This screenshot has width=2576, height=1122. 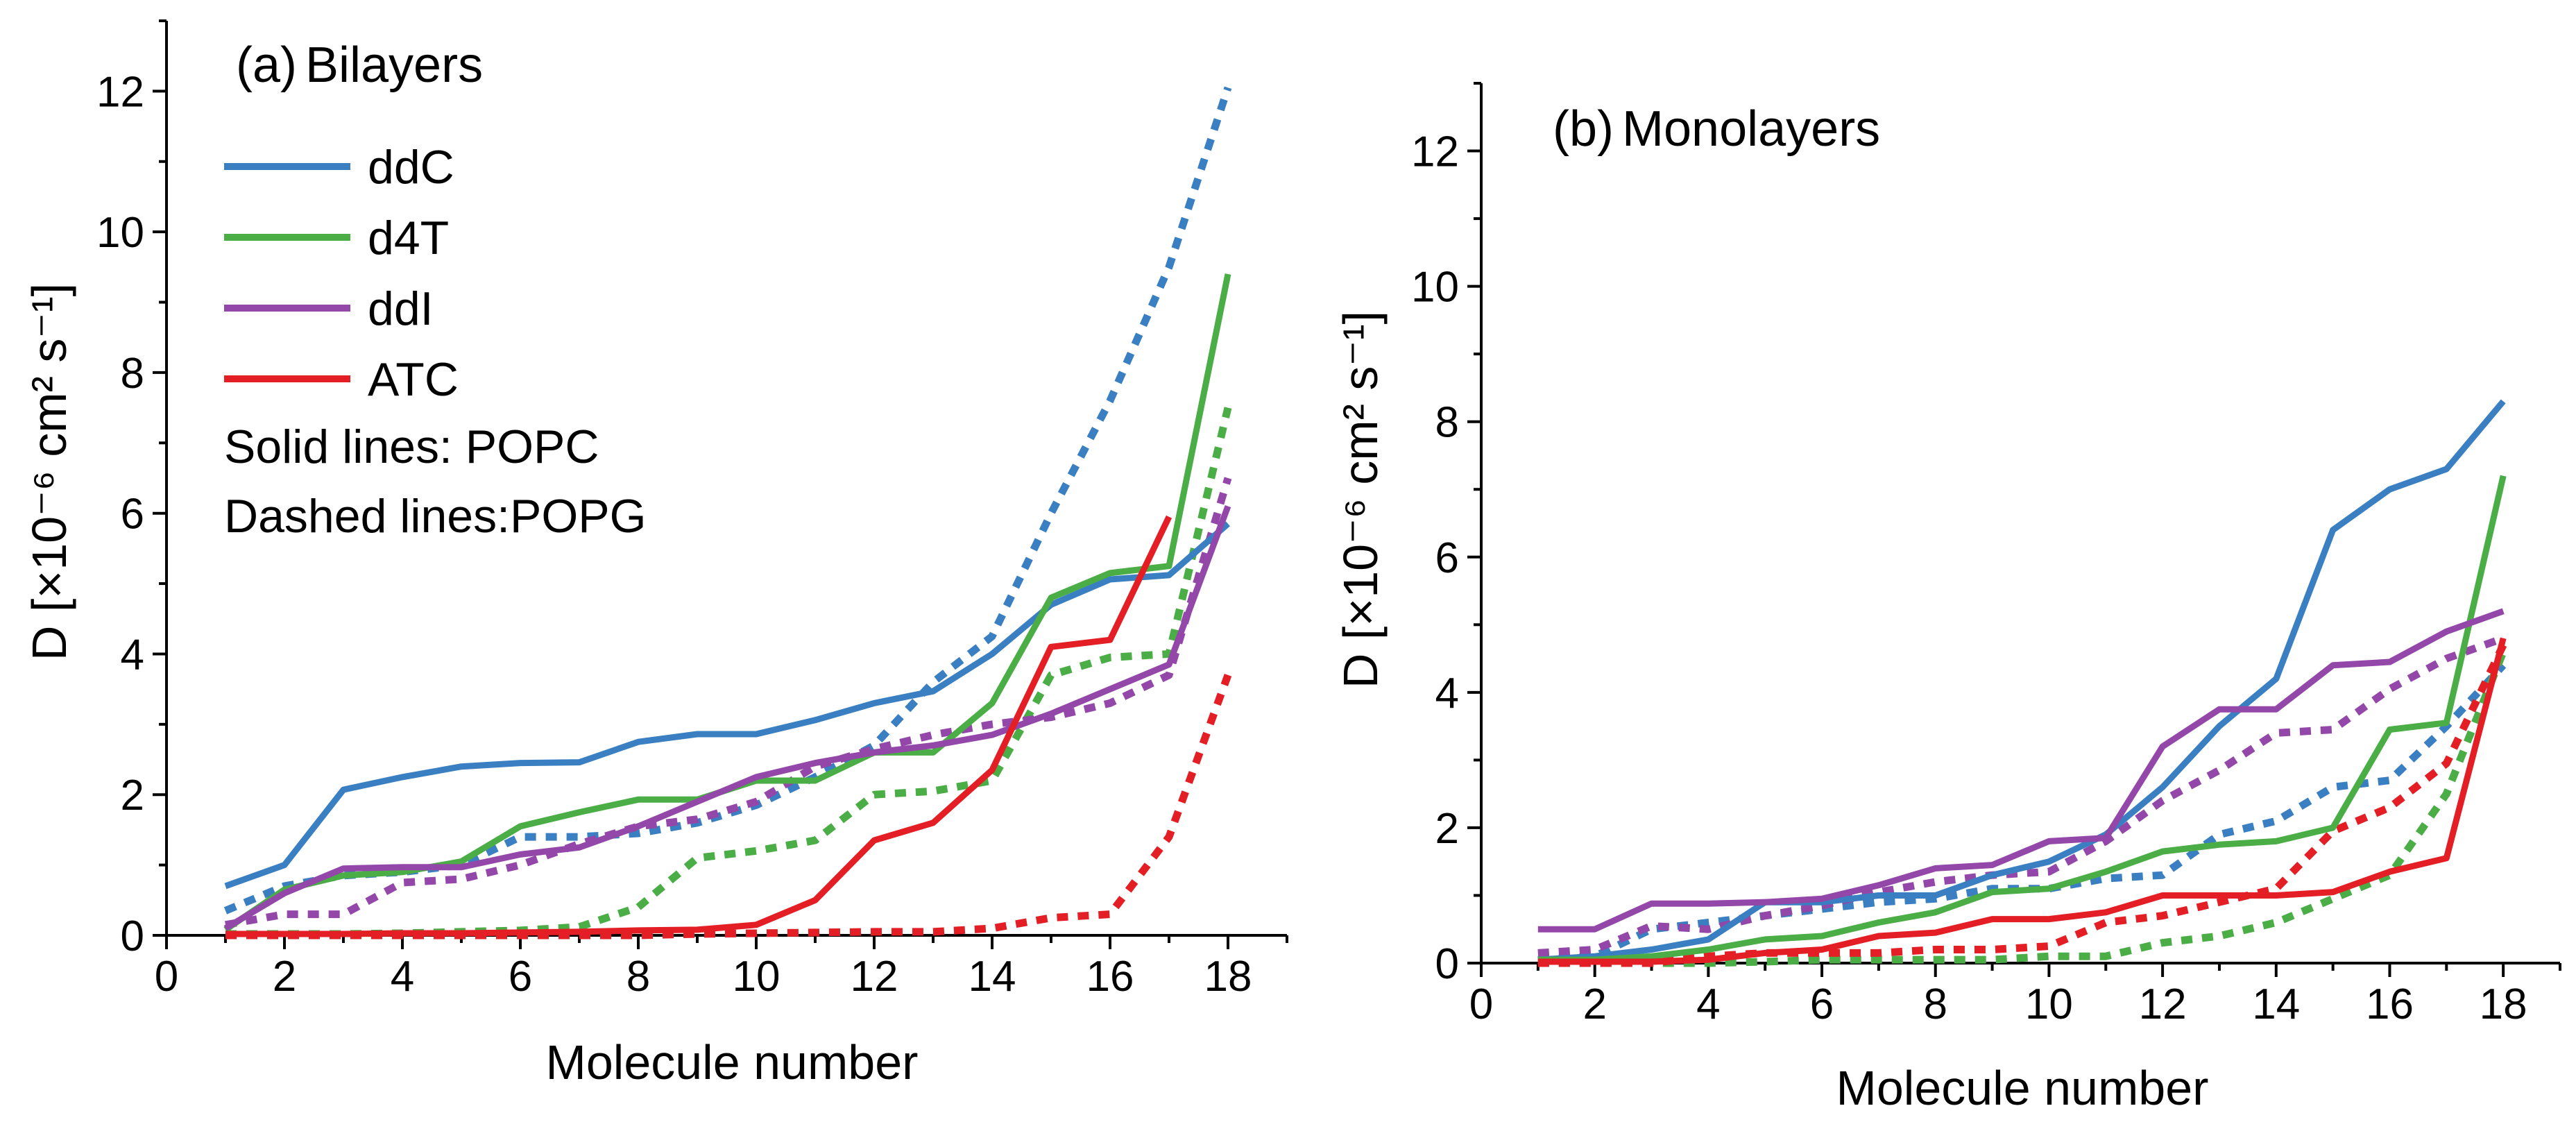 What do you see at coordinates (1594, 1004) in the screenshot?
I see `panel-b-x-tick-label: 2` at bounding box center [1594, 1004].